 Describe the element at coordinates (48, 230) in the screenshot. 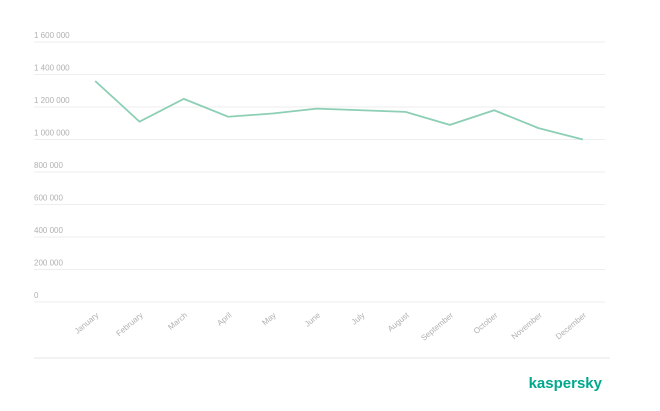

I see `y-tick-label: 400 000` at that location.